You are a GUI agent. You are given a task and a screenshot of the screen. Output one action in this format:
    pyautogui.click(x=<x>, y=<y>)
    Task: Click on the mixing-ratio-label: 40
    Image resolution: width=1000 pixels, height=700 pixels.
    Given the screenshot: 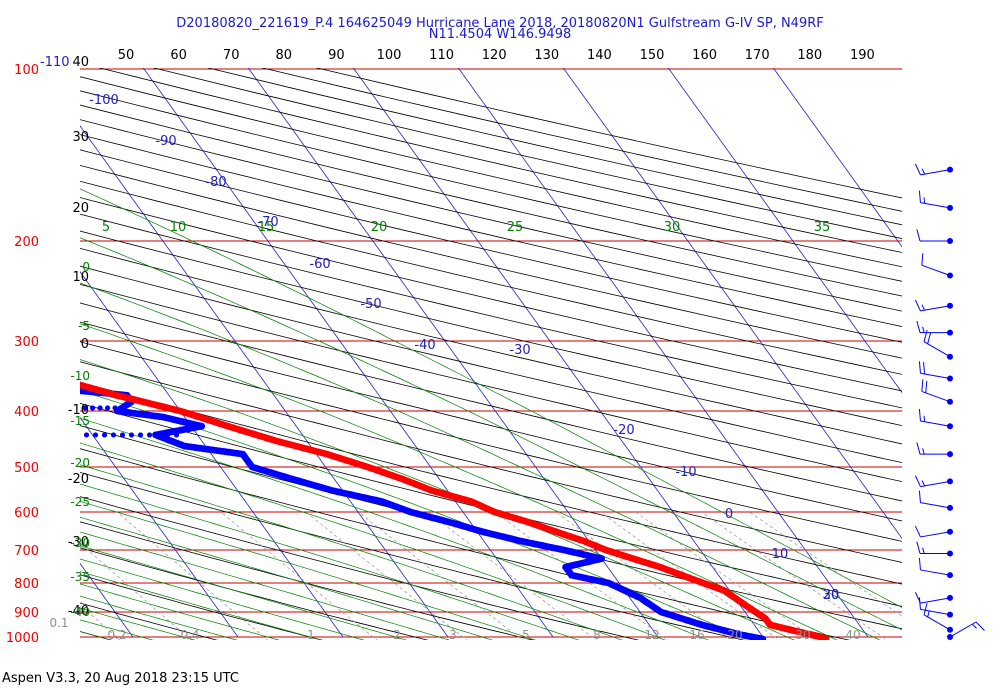 What is the action you would take?
    pyautogui.click(x=852, y=635)
    